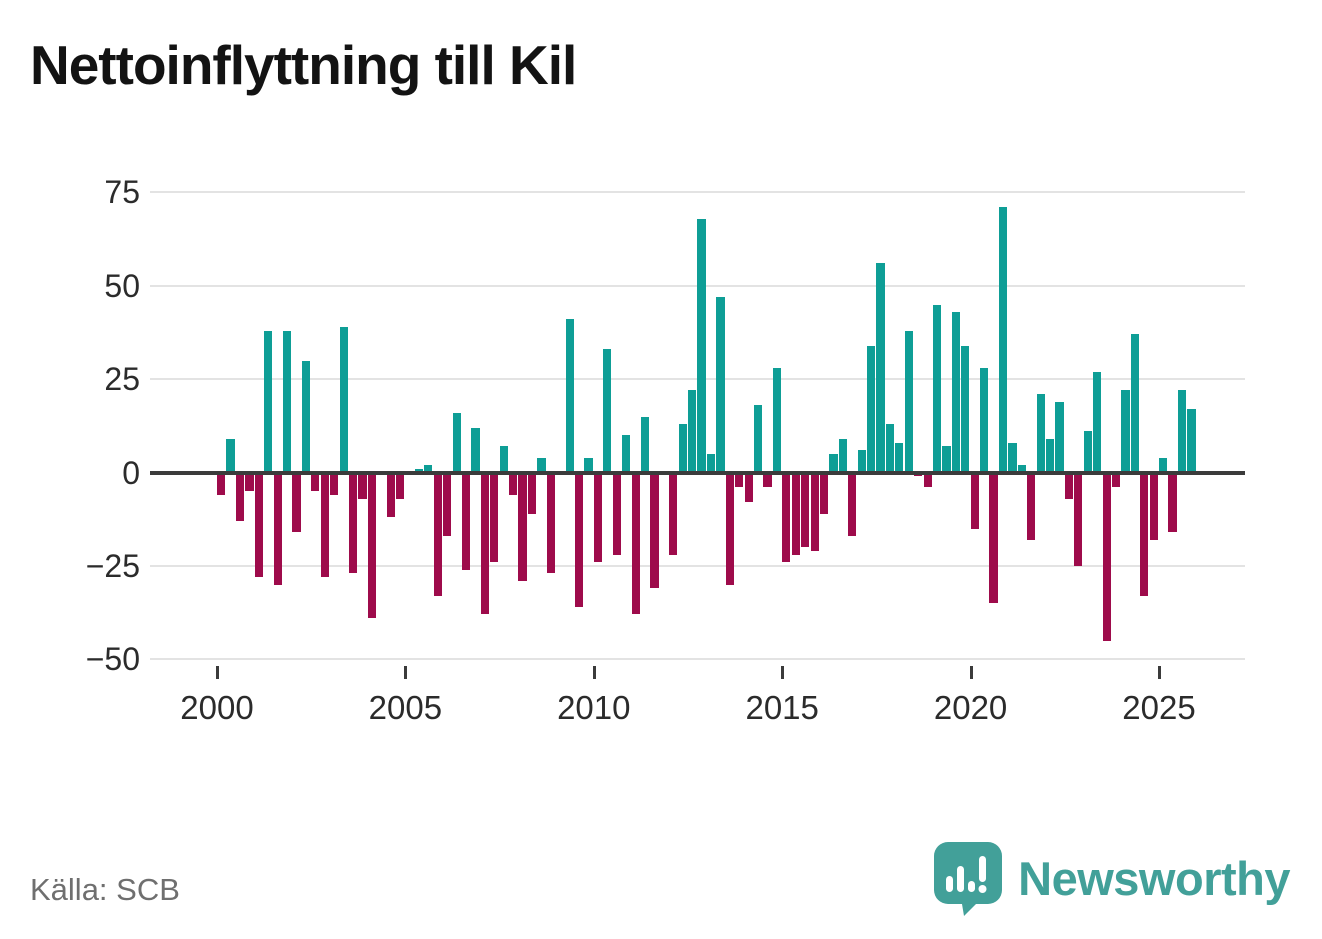 The width and height of the screenshot is (1322, 939). I want to click on bar-2024-q3, so click(1144, 534).